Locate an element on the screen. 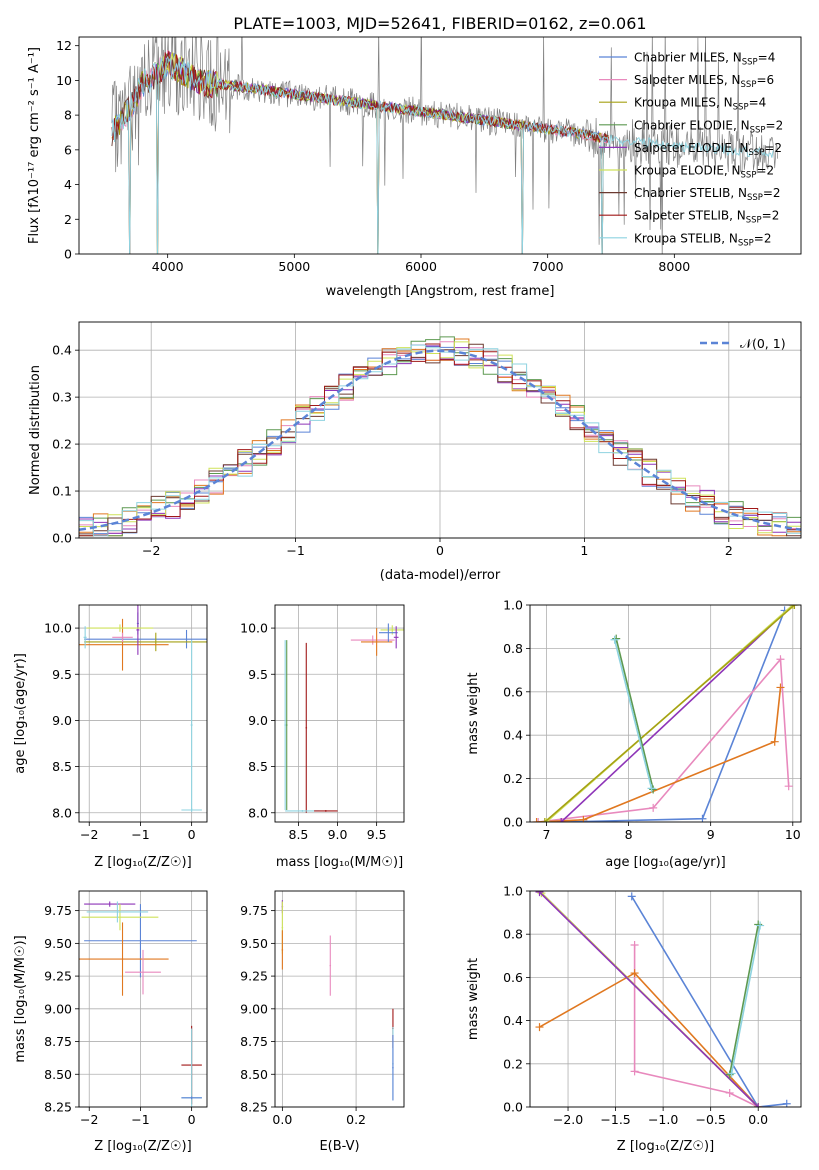  y-tick-label: 0.8 is located at coordinates (513, 934).